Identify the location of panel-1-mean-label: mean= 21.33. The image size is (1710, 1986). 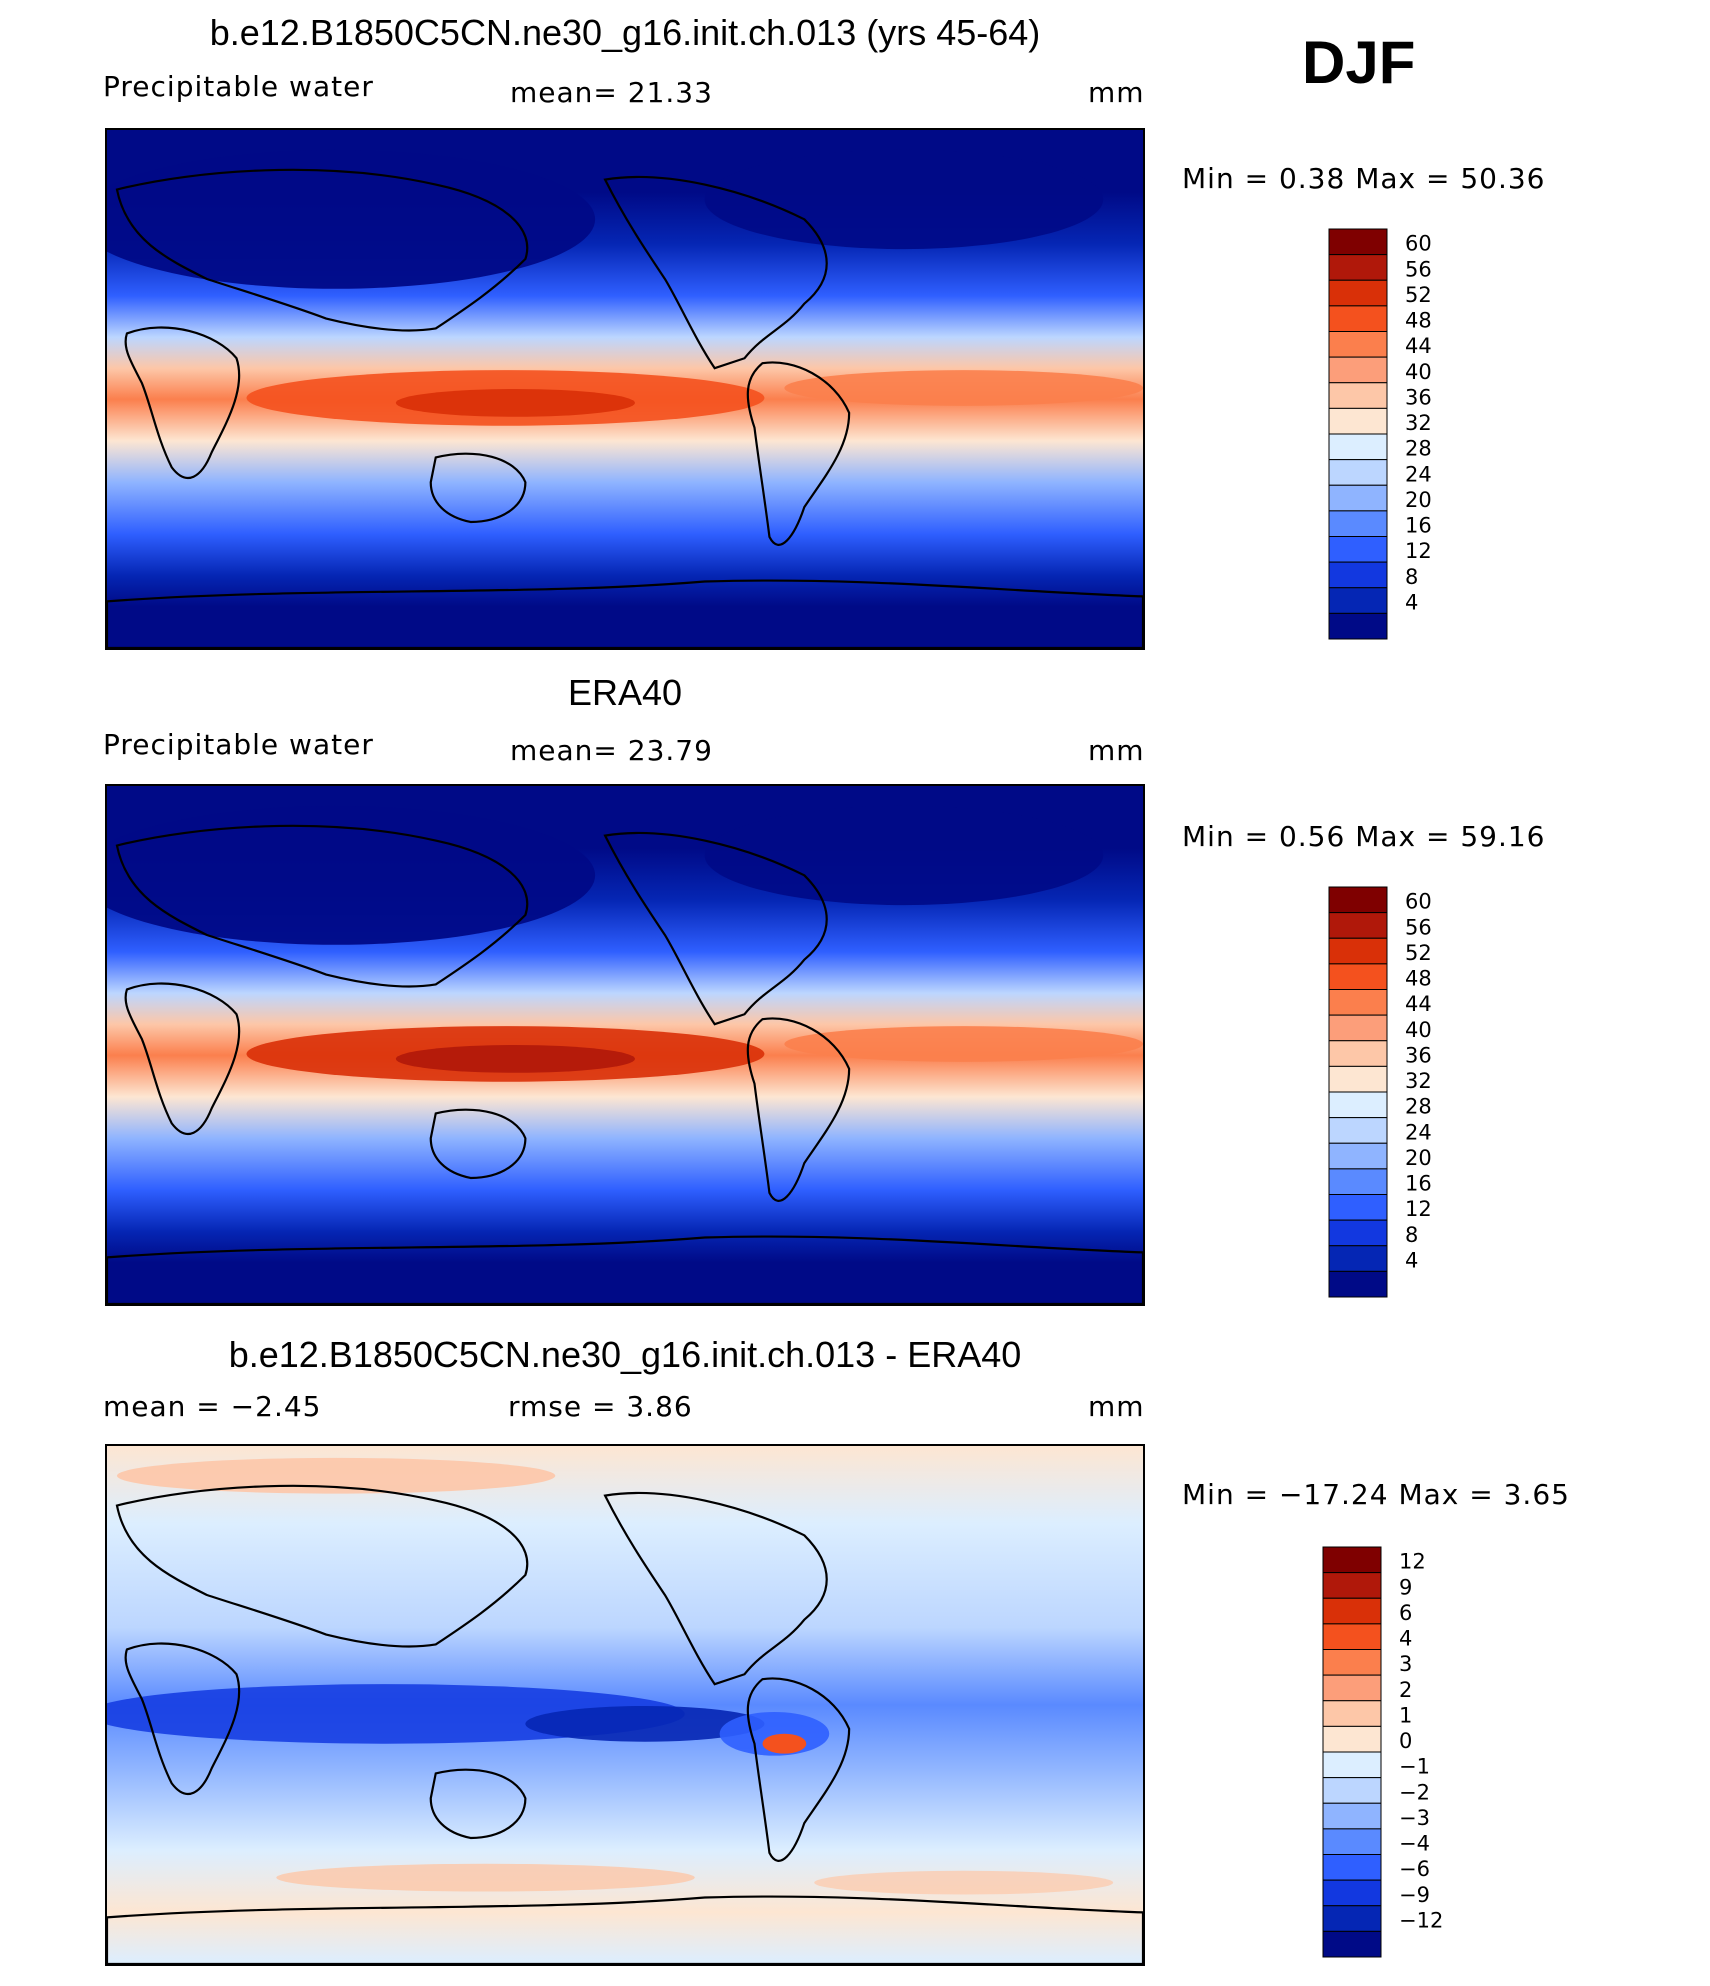
(611, 92).